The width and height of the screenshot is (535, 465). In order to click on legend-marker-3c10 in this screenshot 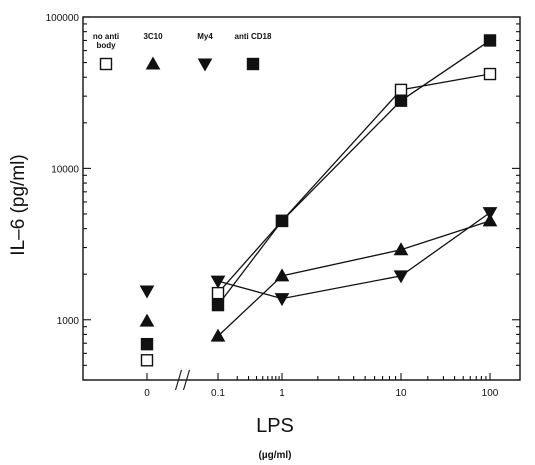, I will do `click(153, 63)`.